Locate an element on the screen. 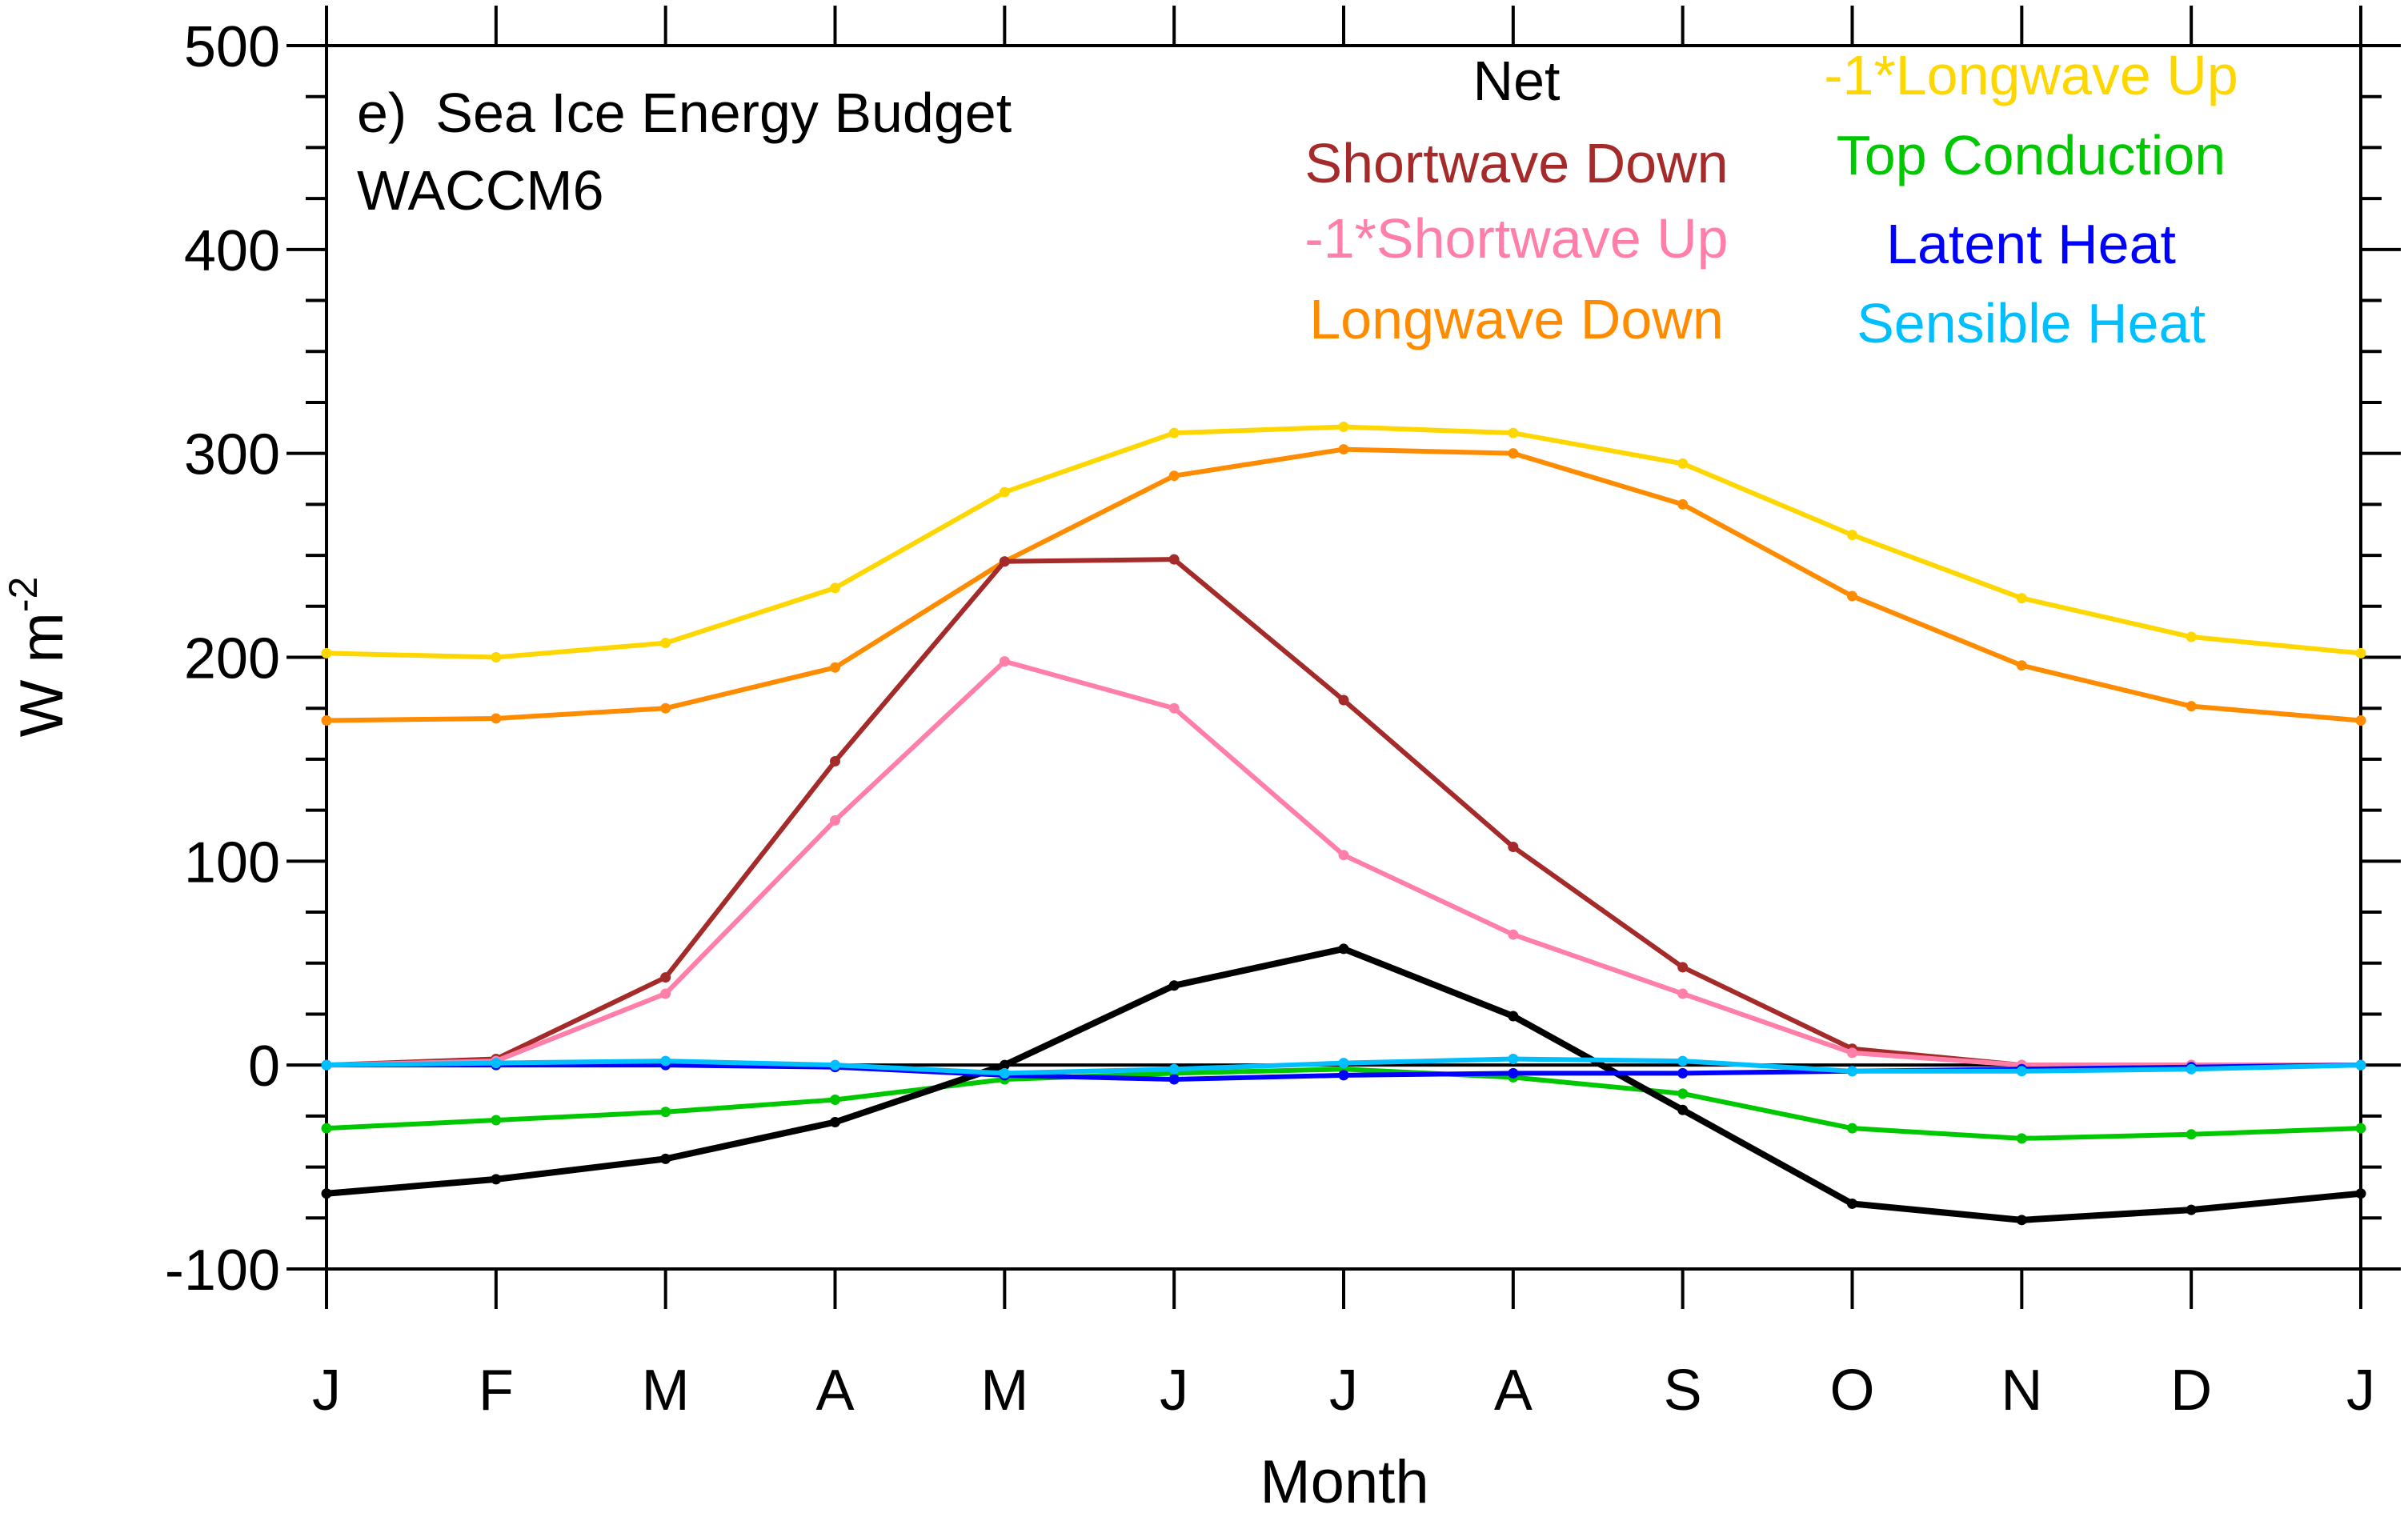 The image size is (2408, 1517). x-tick-label: F is located at coordinates (497, 1391).